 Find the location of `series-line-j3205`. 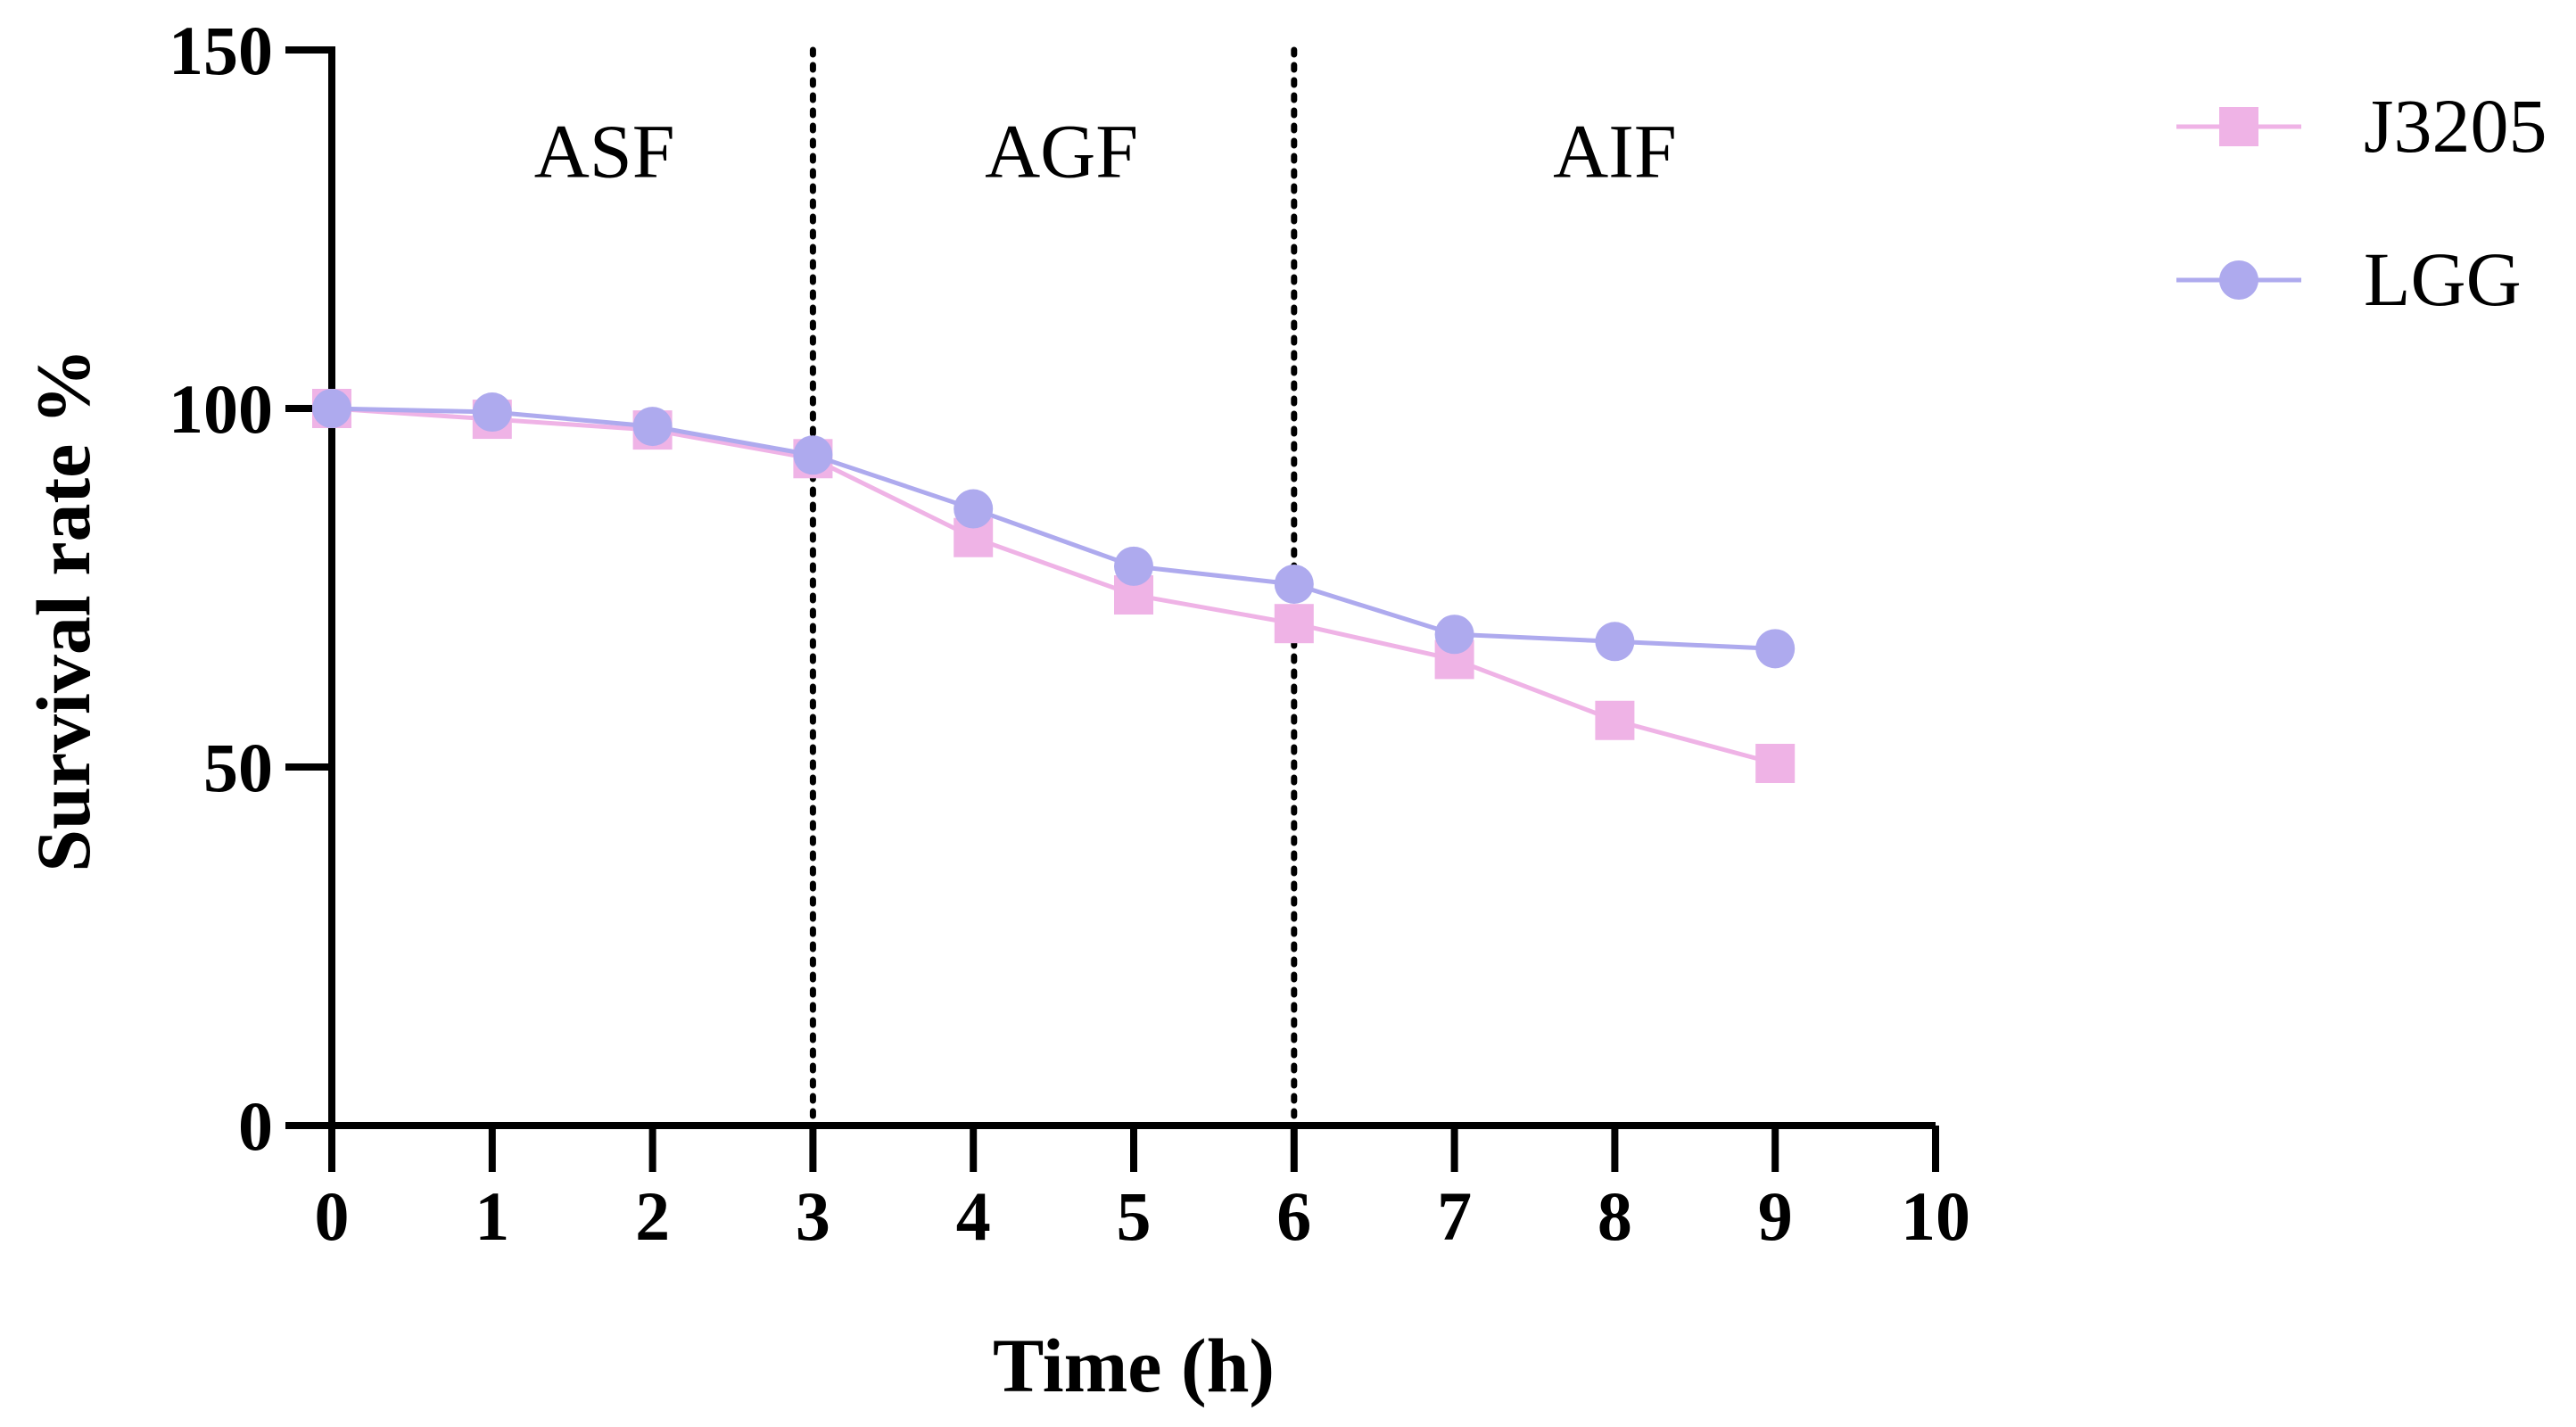

series-line-j3205 is located at coordinates (1053, 586).